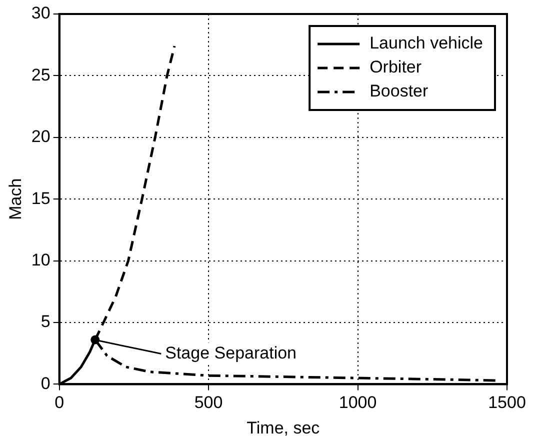 This screenshot has width=535, height=445. I want to click on legend-label: Launch vehicle, so click(427, 43).